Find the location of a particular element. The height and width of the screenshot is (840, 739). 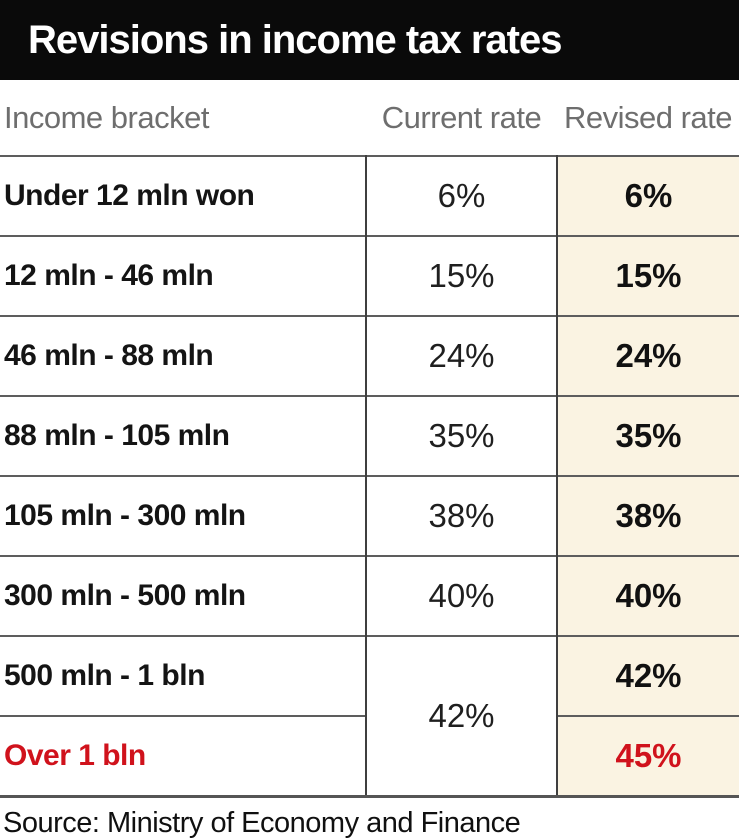

table-row: 300 mln - 500 mln 40% 40% is located at coordinates (369, 595).